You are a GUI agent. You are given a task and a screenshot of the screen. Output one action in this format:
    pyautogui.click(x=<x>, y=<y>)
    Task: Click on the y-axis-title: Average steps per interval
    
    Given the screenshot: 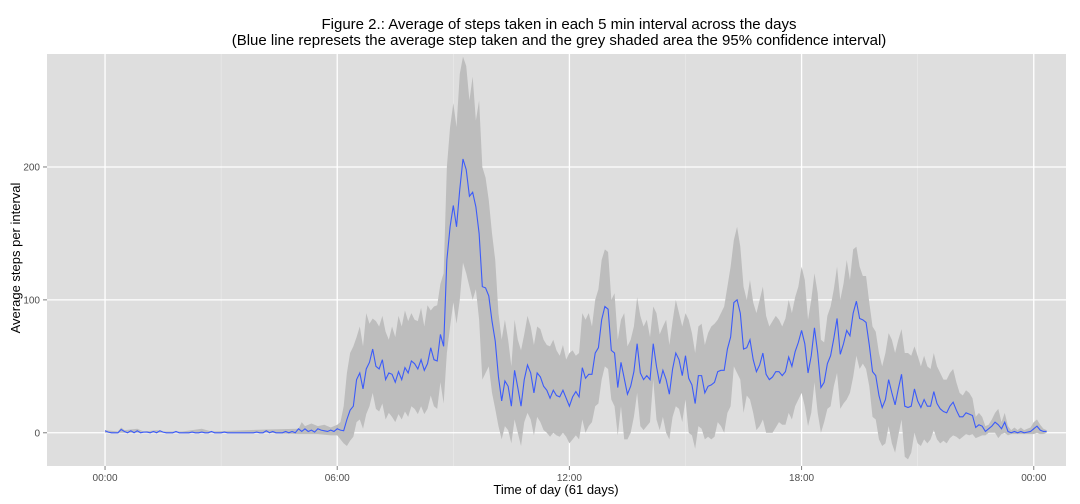 What is the action you would take?
    pyautogui.click(x=15, y=257)
    